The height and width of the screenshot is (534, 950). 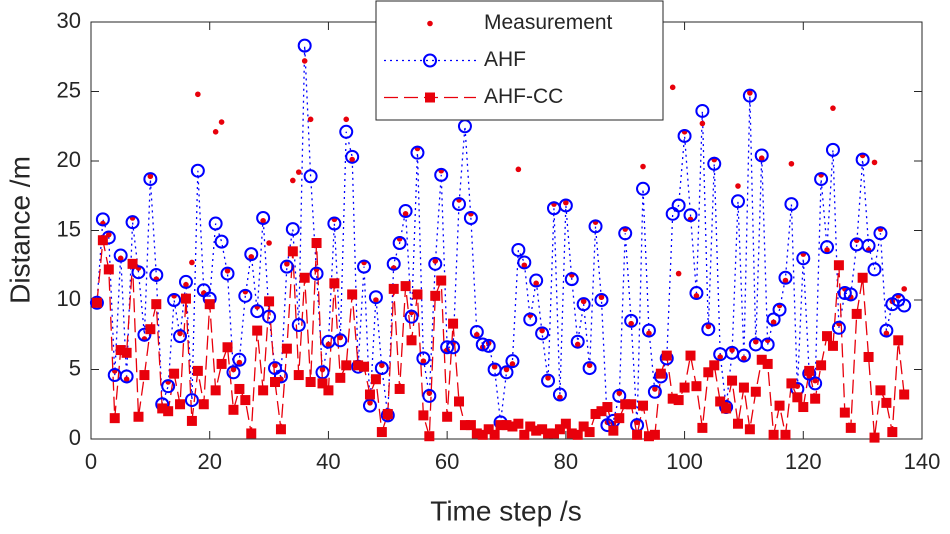 I want to click on x-tick-label: 80, so click(x=566, y=461).